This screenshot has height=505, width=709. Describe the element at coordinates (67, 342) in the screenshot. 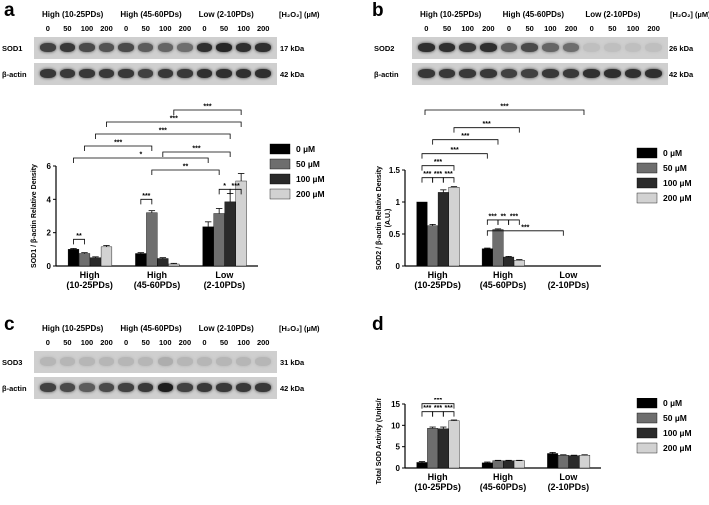

I see `concentration-label: 50` at that location.